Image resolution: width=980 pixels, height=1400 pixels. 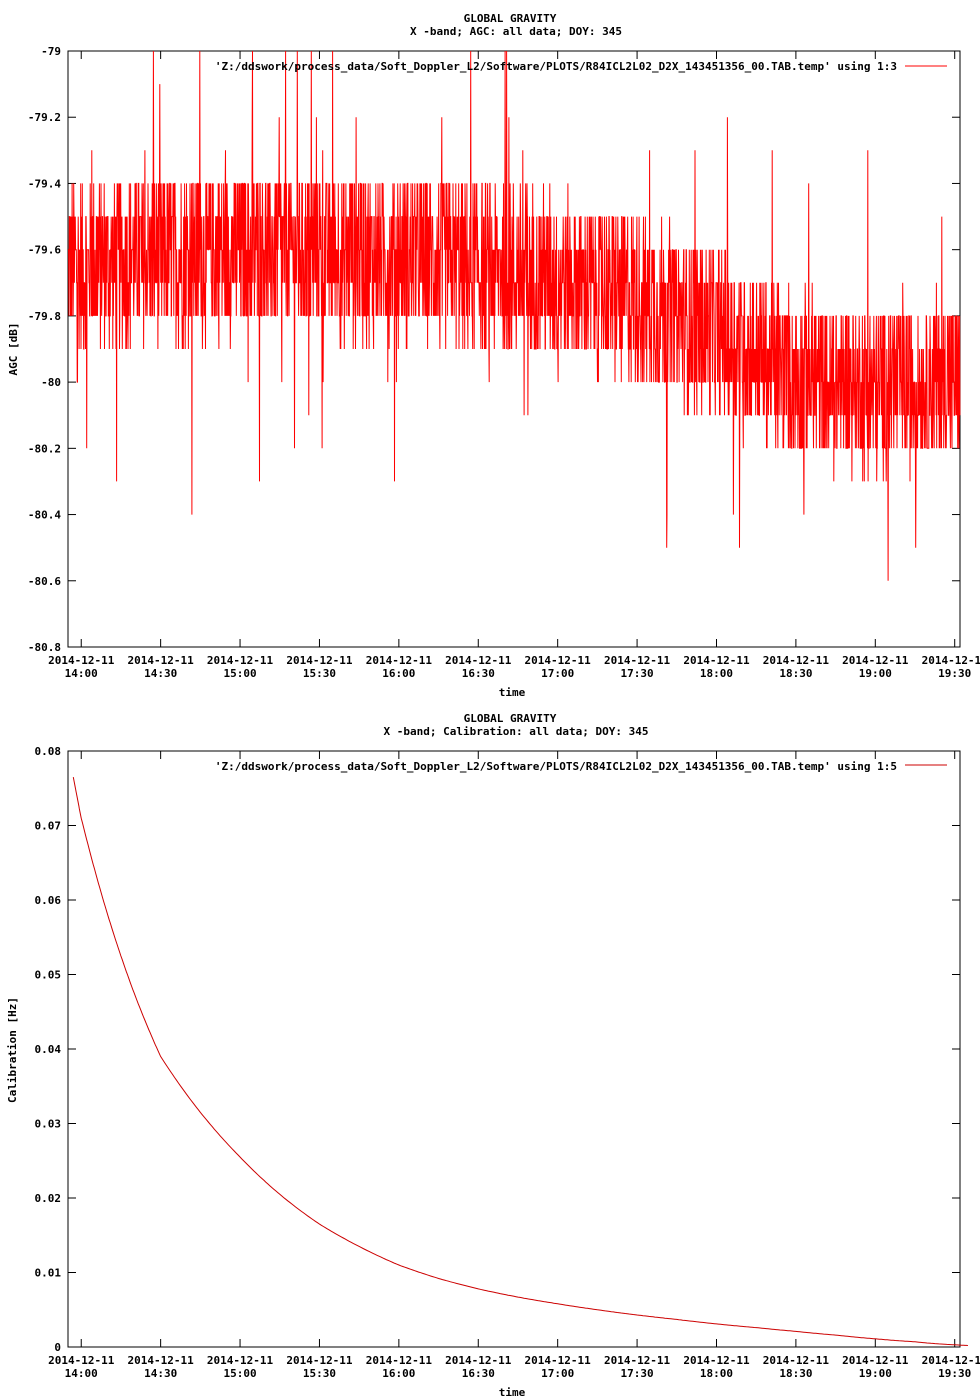 What do you see at coordinates (13, 349) in the screenshot?
I see `agc-y-axis-label: AGC [dB]` at bounding box center [13, 349].